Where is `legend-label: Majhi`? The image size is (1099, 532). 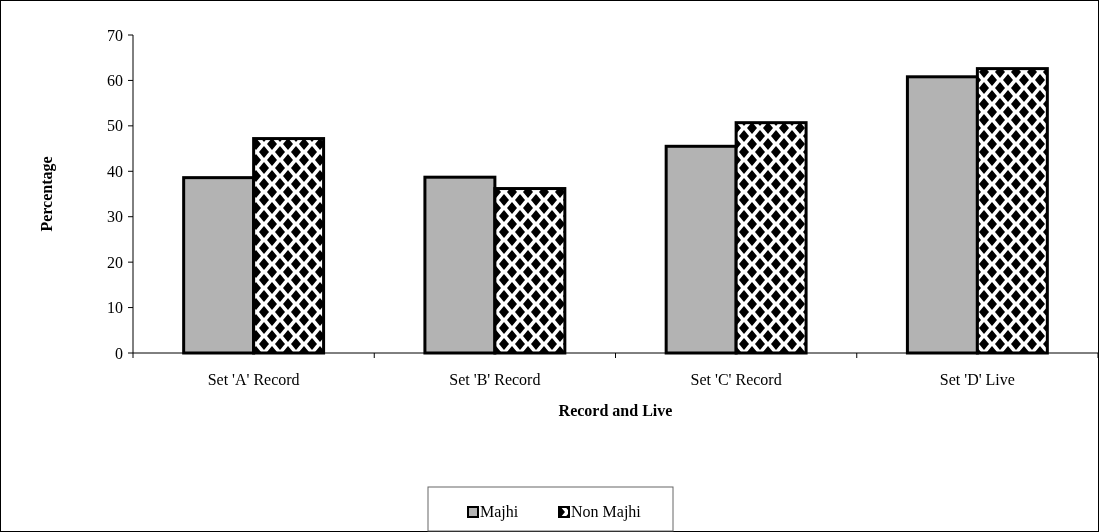
legend-label: Majhi is located at coordinates (499, 512).